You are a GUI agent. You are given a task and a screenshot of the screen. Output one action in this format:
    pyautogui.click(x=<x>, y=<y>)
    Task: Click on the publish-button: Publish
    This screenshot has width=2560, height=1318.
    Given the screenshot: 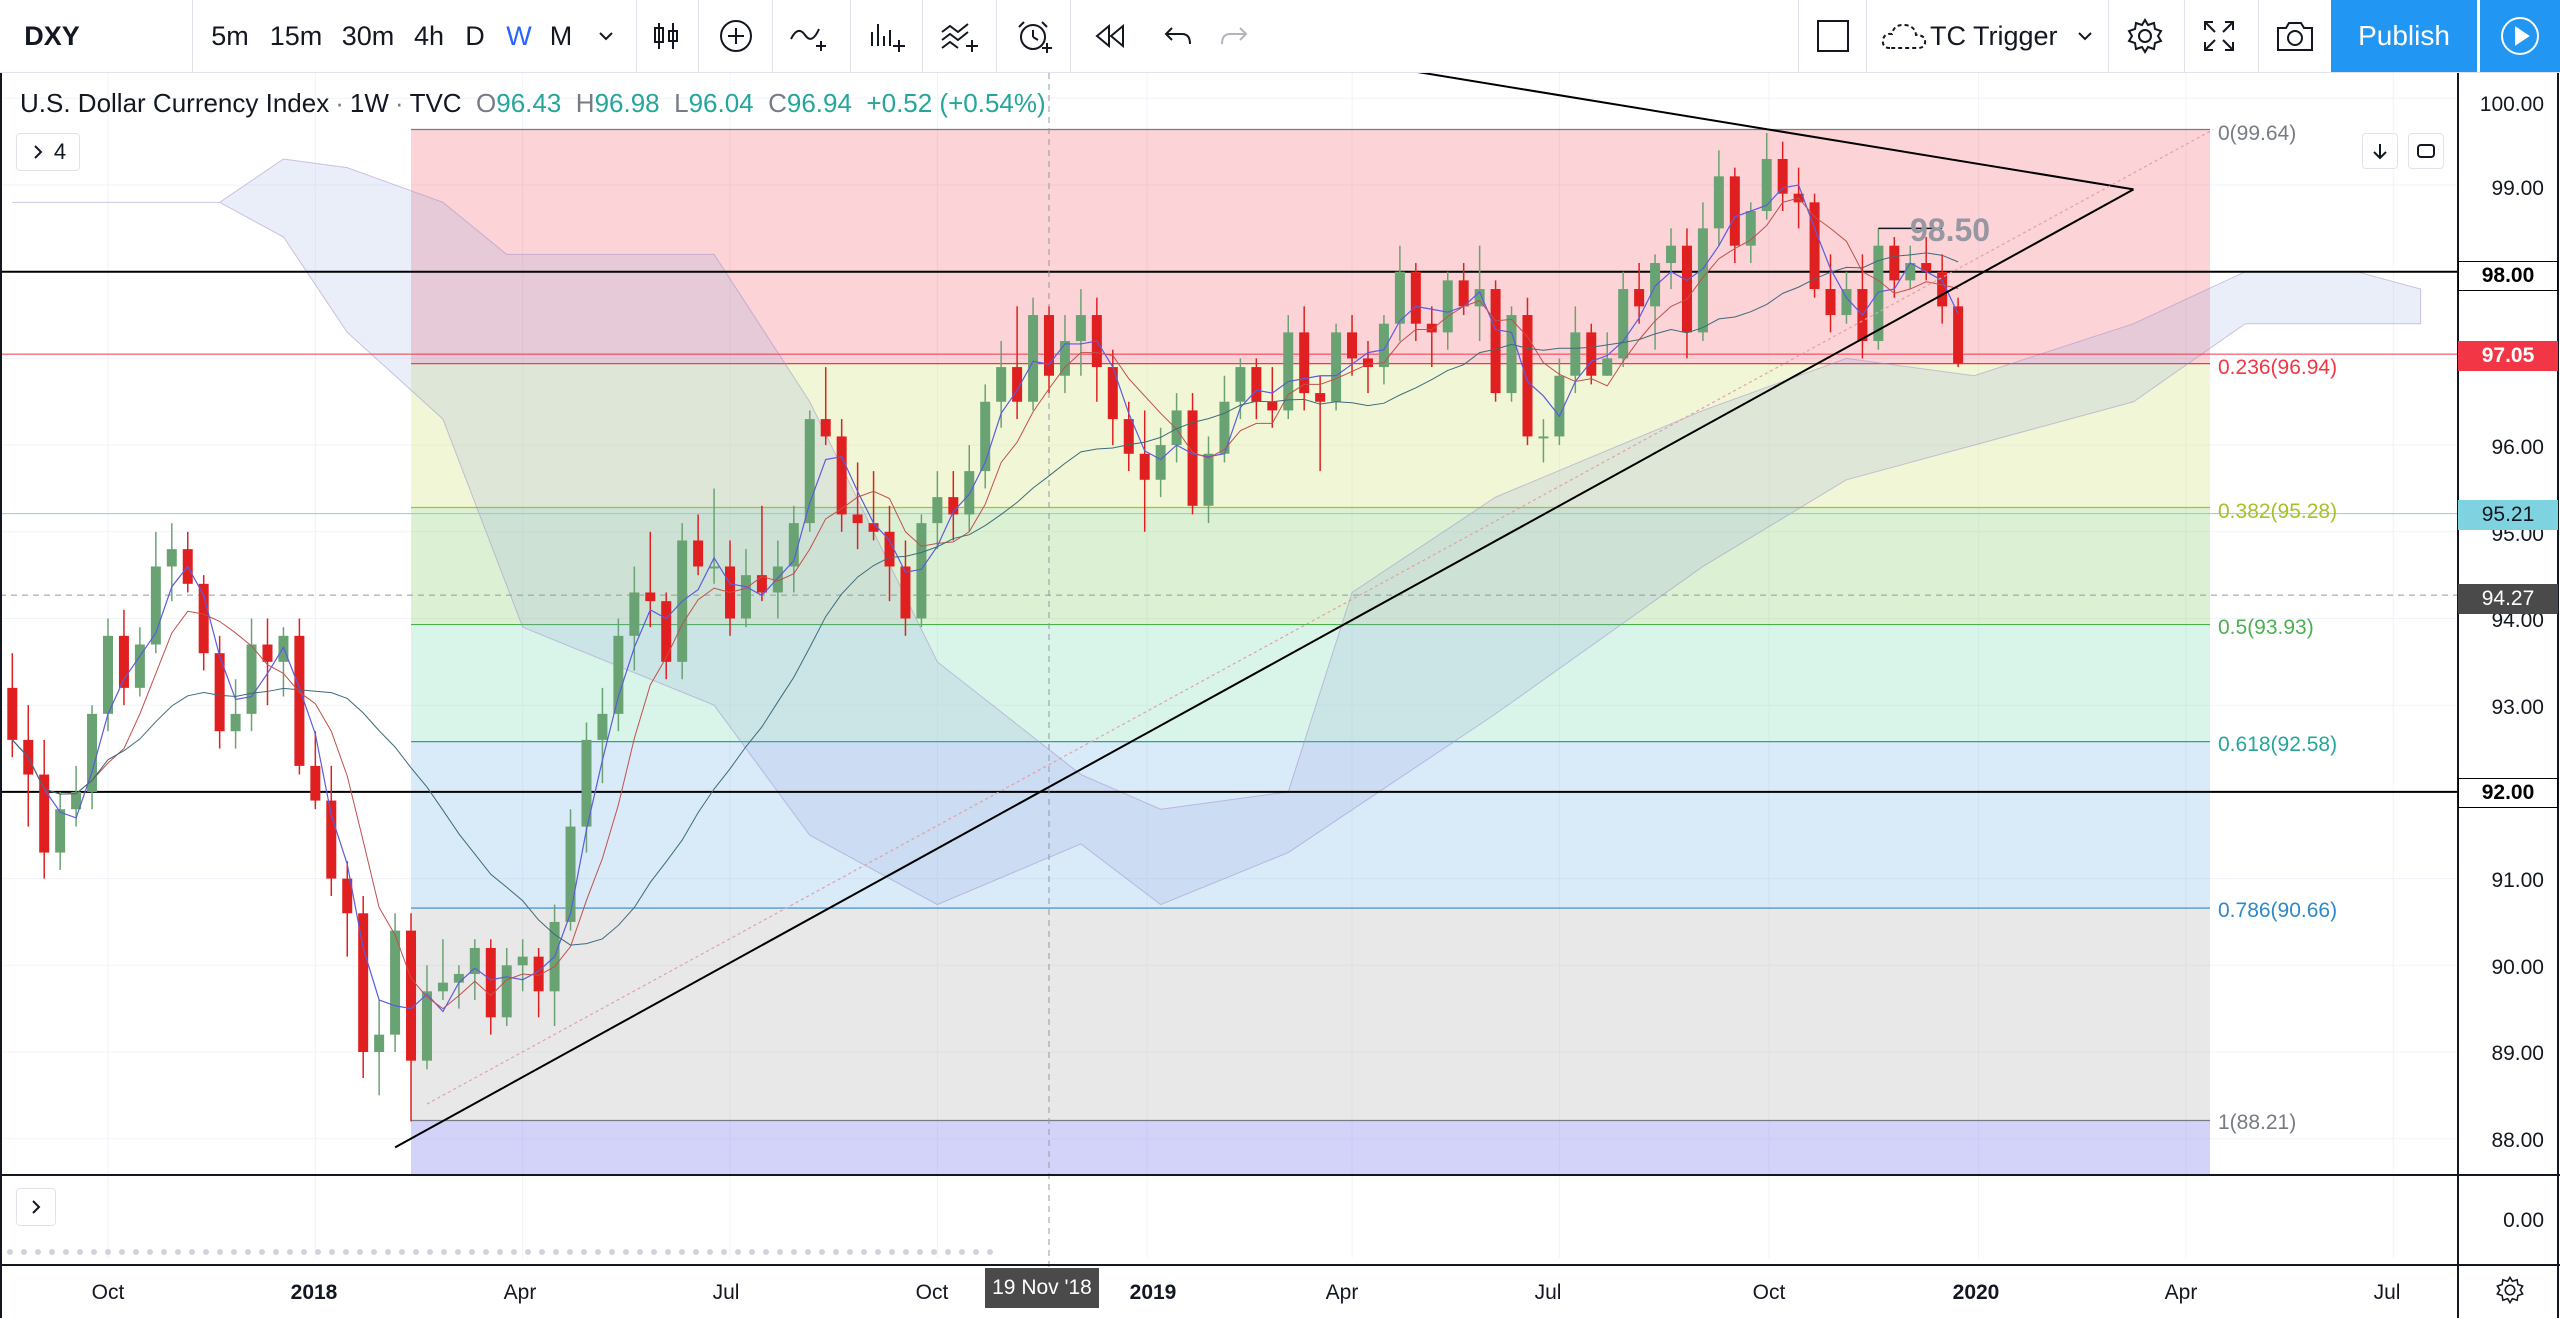 What is the action you would take?
    pyautogui.click(x=2404, y=36)
    